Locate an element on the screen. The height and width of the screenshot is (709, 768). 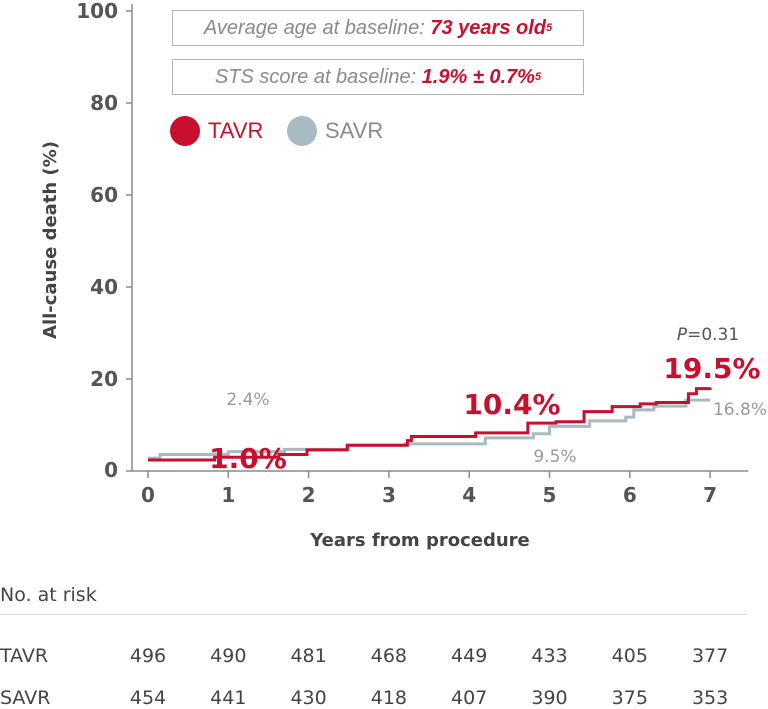
legend-savr: SAVR is located at coordinates (335, 131).